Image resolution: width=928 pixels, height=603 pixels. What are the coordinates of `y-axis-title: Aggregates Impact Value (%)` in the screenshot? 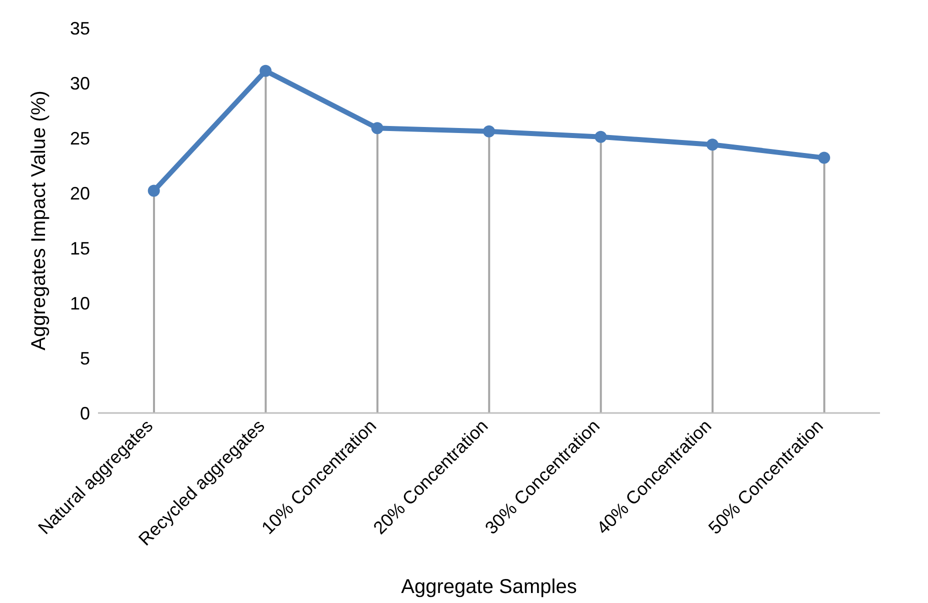 It's located at (39, 220).